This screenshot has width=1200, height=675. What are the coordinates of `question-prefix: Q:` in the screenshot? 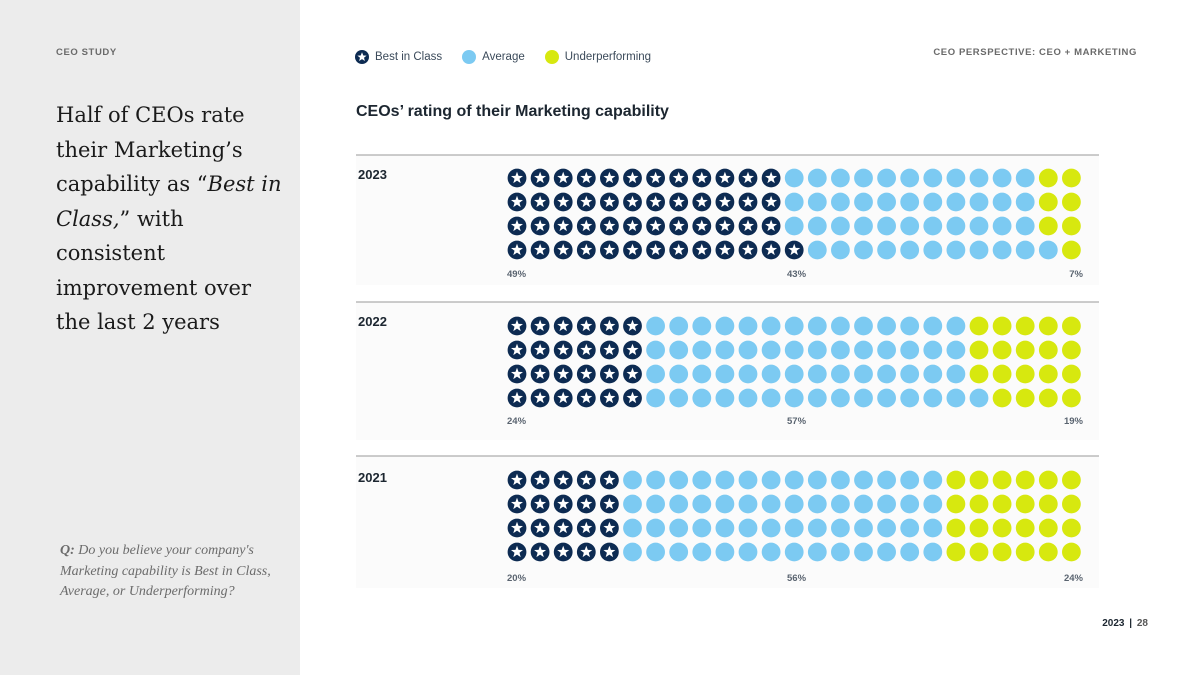 It's located at (67, 550).